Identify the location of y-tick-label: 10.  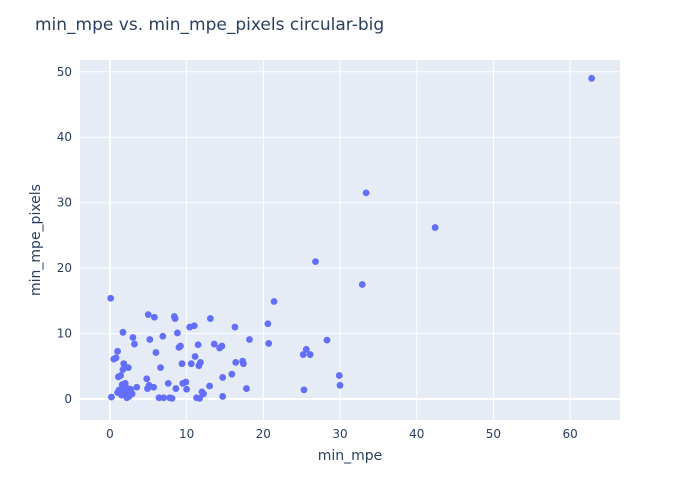
(64, 334).